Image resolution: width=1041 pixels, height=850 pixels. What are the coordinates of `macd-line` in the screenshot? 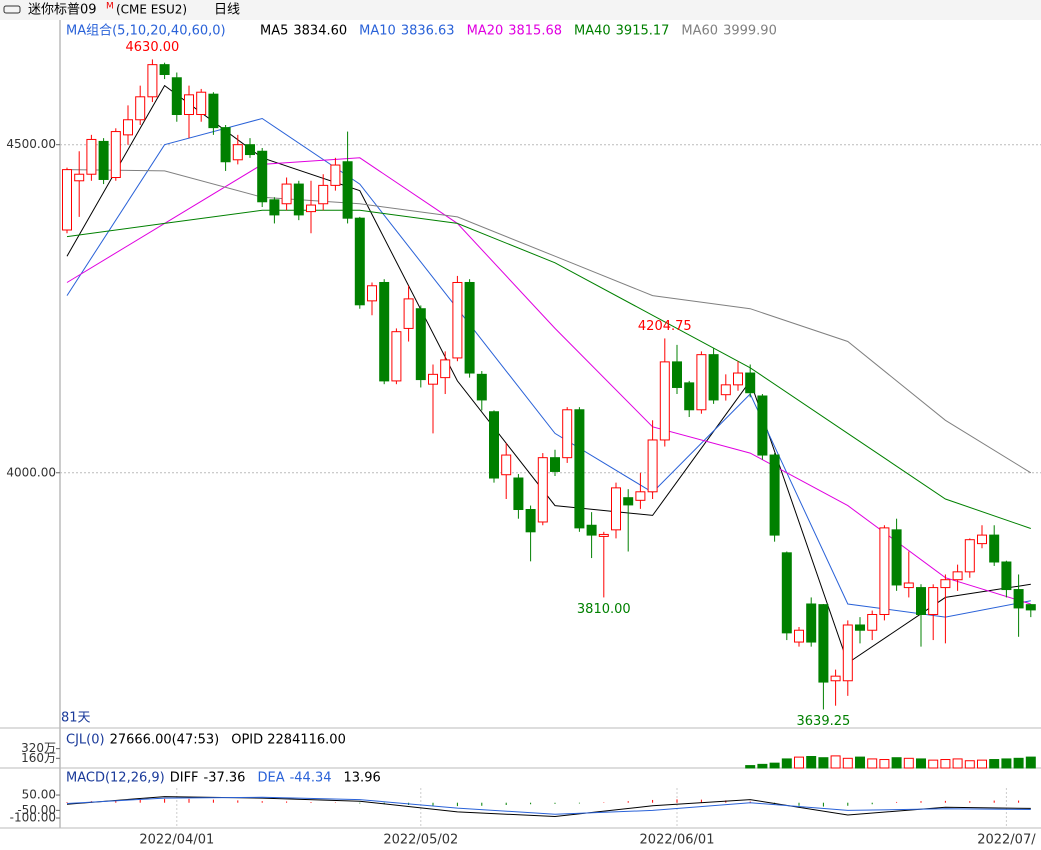 It's located at (548, 805).